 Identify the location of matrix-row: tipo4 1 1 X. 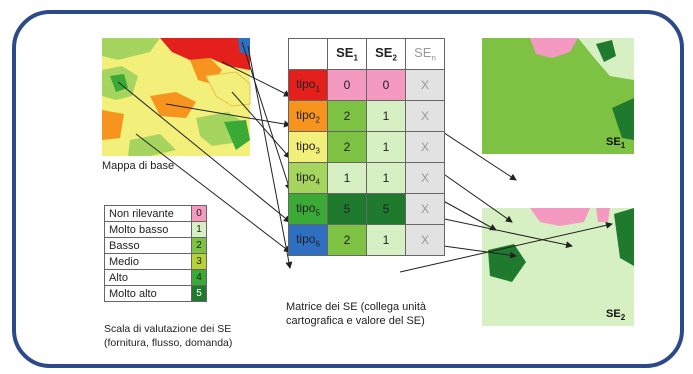
(366, 178).